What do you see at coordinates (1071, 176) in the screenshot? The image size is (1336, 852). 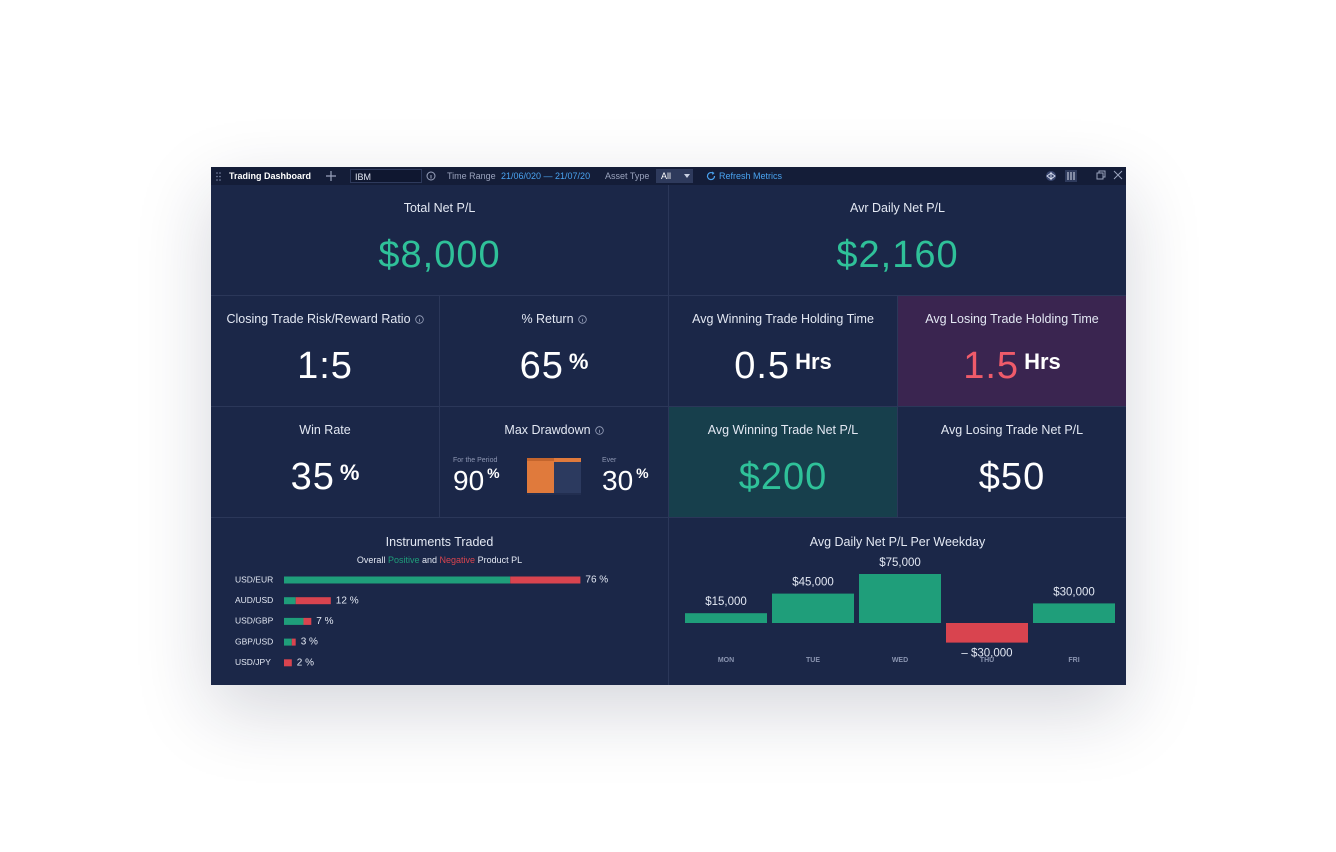 I see `chart-toggle` at bounding box center [1071, 176].